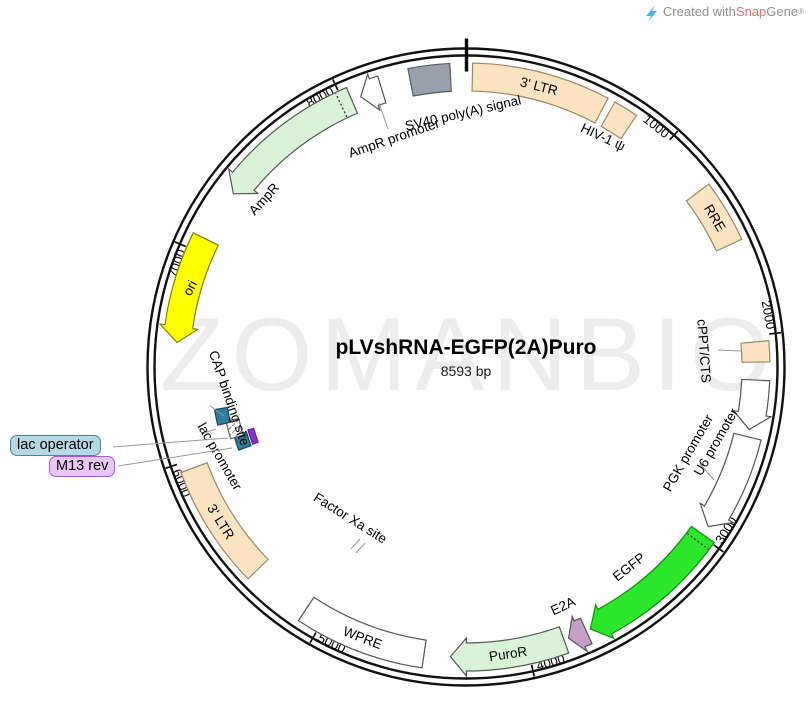 This screenshot has width=812, height=723. Describe the element at coordinates (540, 93) in the screenshot. I see `feature-ltr3-top` at that location.